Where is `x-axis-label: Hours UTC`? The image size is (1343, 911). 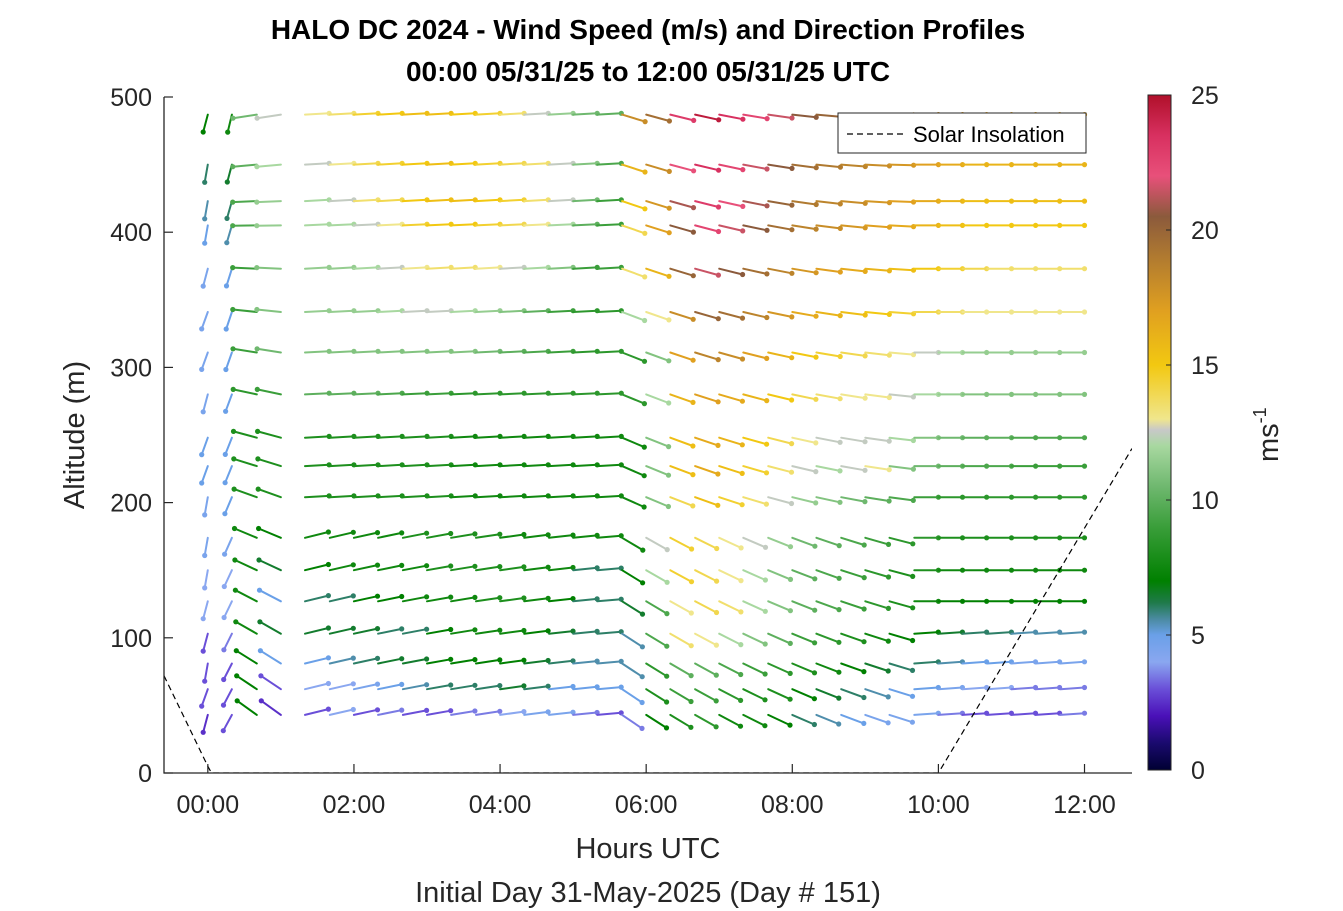 x-axis-label: Hours UTC is located at coordinates (647, 849).